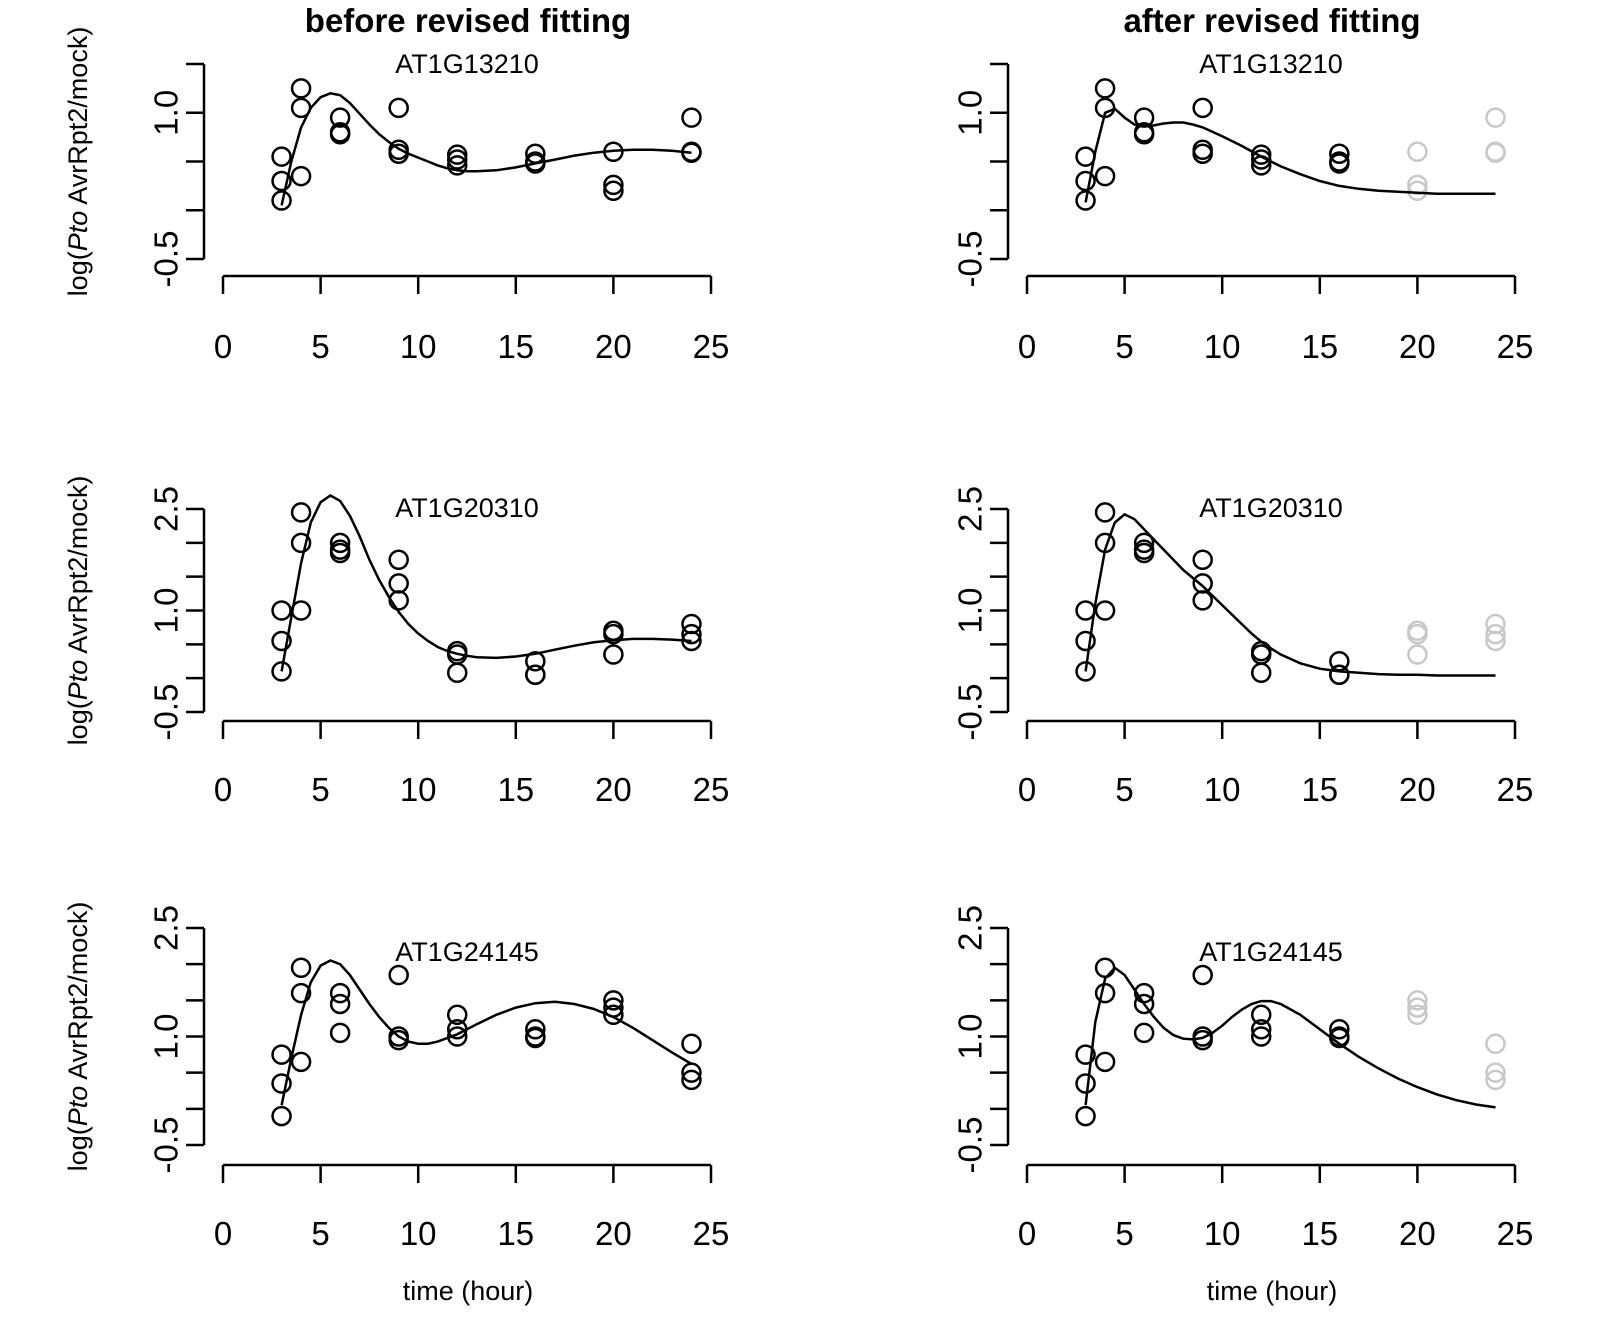  What do you see at coordinates (418, 1233) in the screenshot?
I see `x-tick-label: 10` at bounding box center [418, 1233].